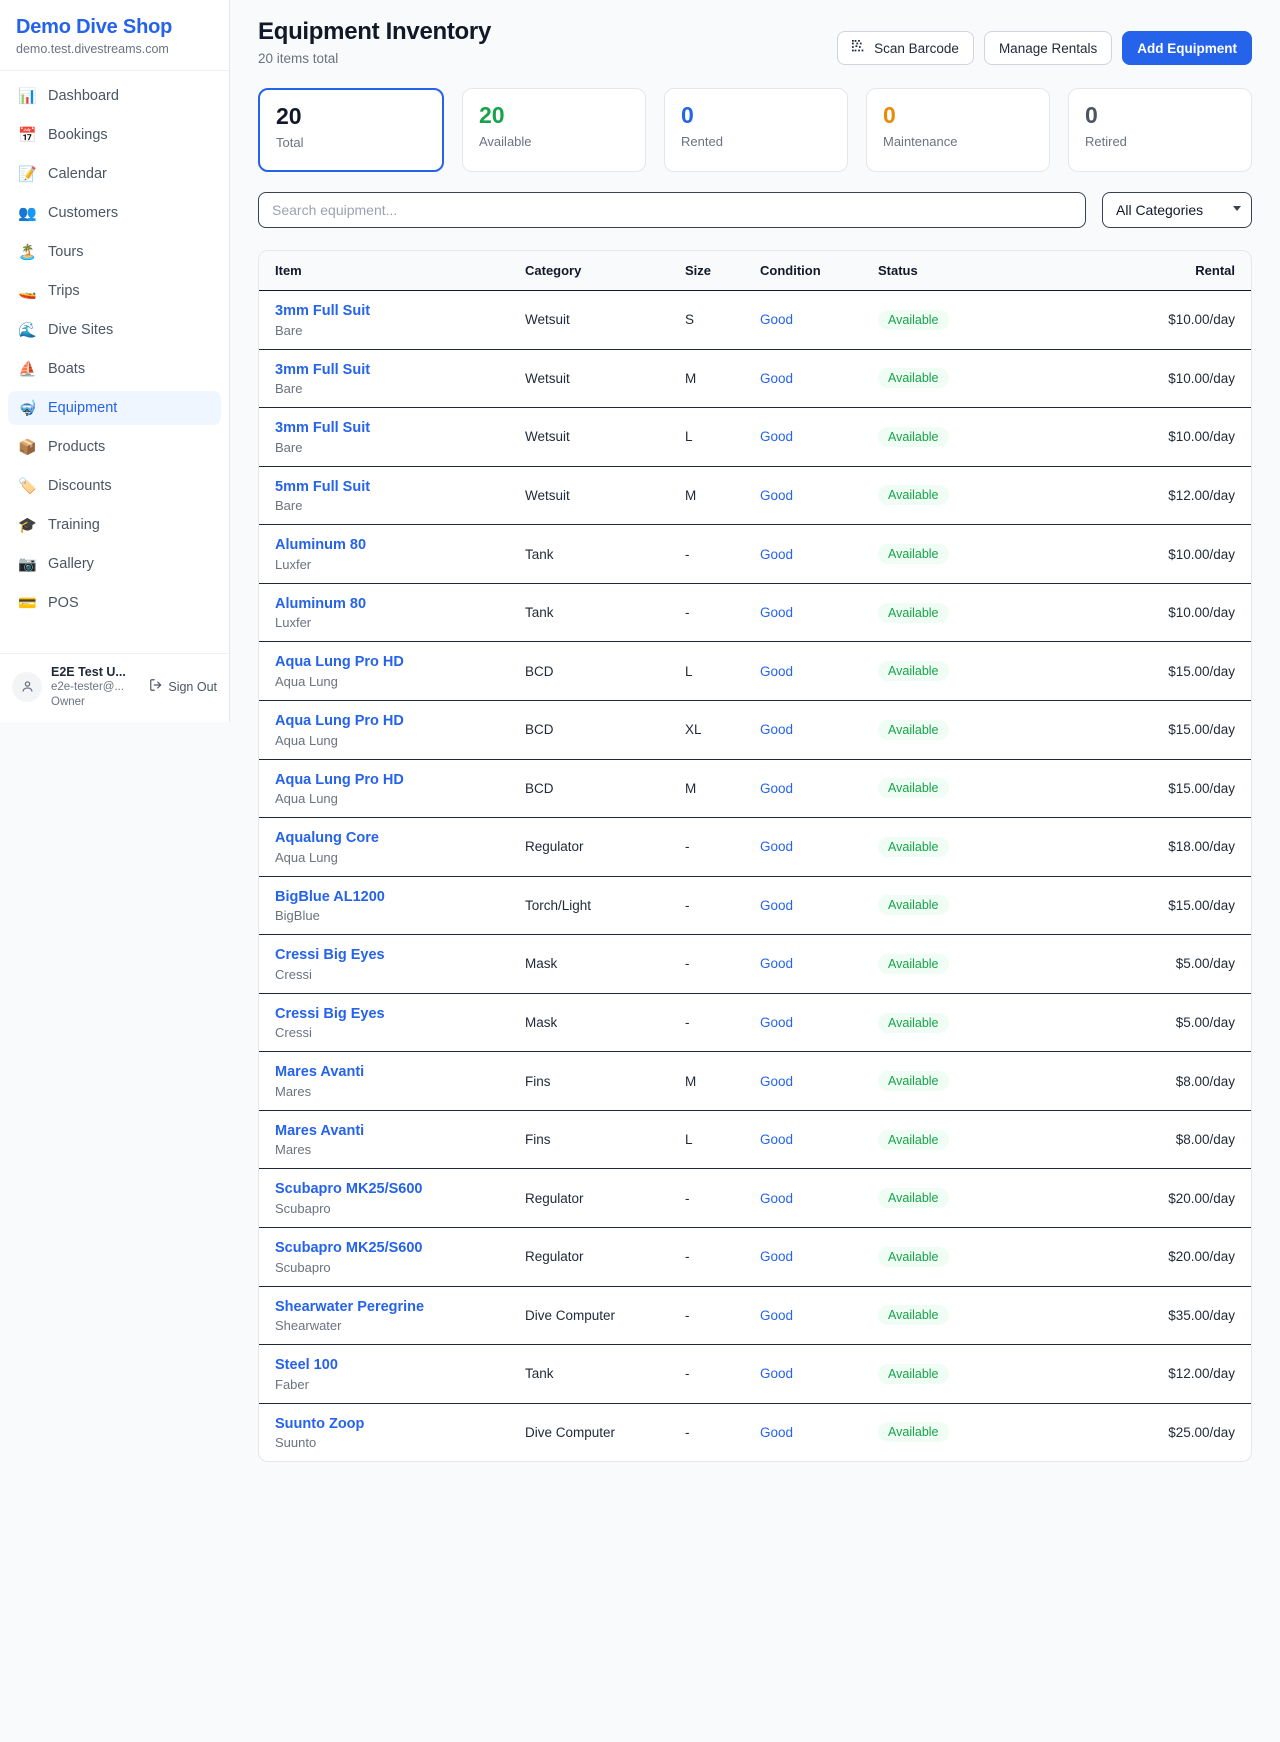 This screenshot has width=1280, height=1742. Describe the element at coordinates (320, 1423) in the screenshot. I see `item-link: Suunto Zoop` at that location.